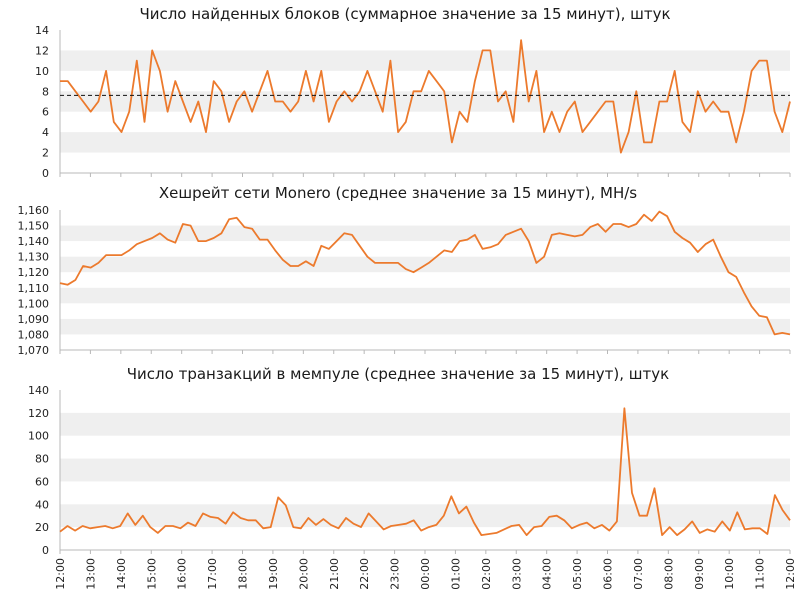 The width and height of the screenshot is (800, 600). I want to click on x-tick-label: 00:00, so click(425, 574).